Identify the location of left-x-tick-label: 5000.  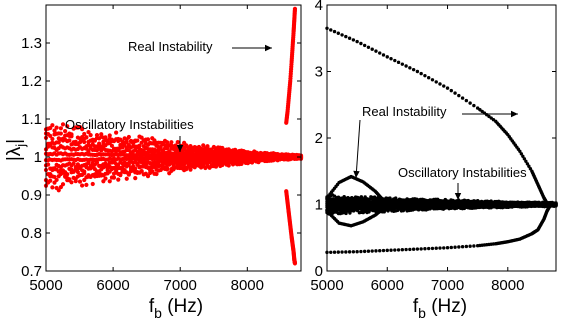
(45, 285).